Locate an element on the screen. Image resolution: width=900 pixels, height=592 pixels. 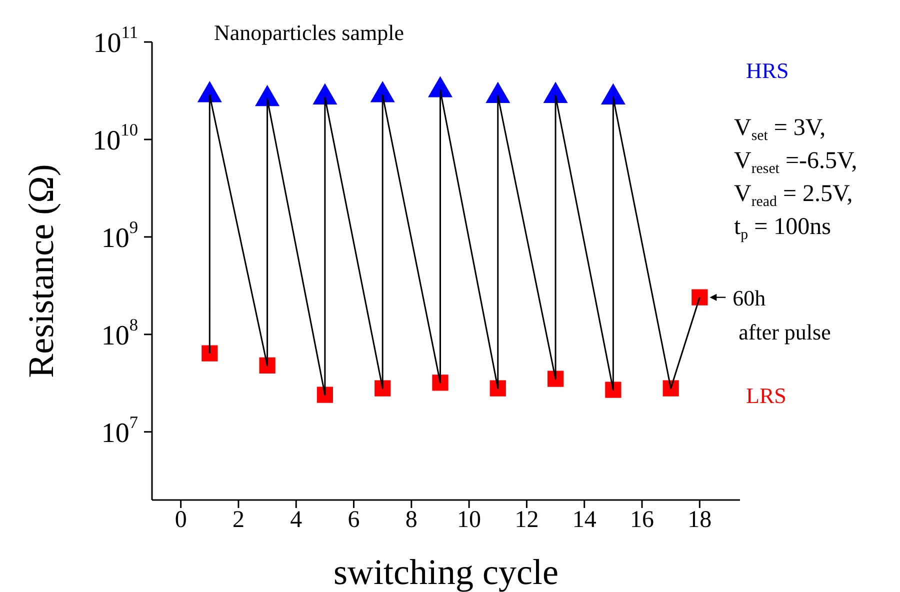
y-tick-label: 10$^{10}$ is located at coordinates (115, 138).